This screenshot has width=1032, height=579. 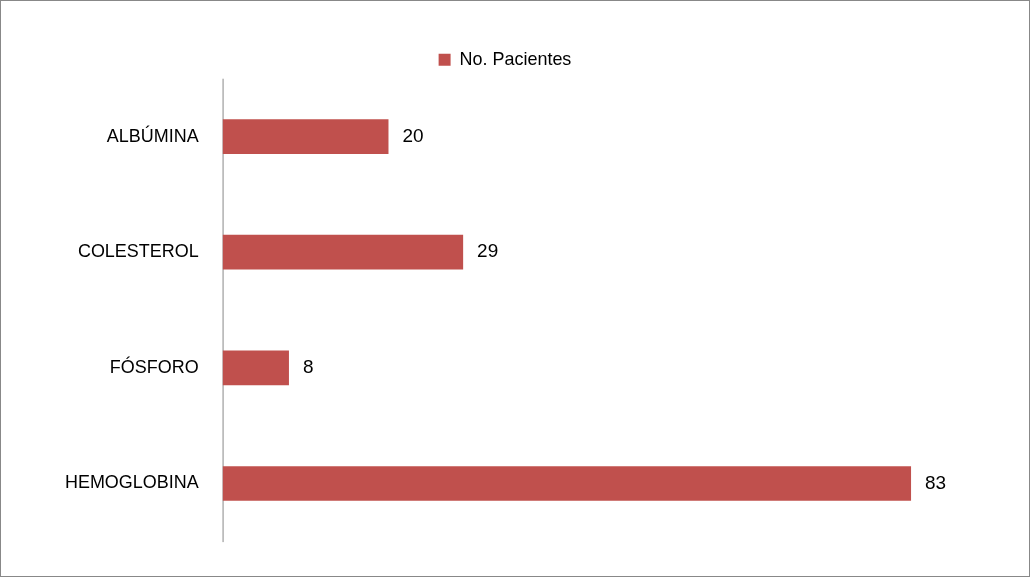 I want to click on data-label: 83, so click(x=936, y=482).